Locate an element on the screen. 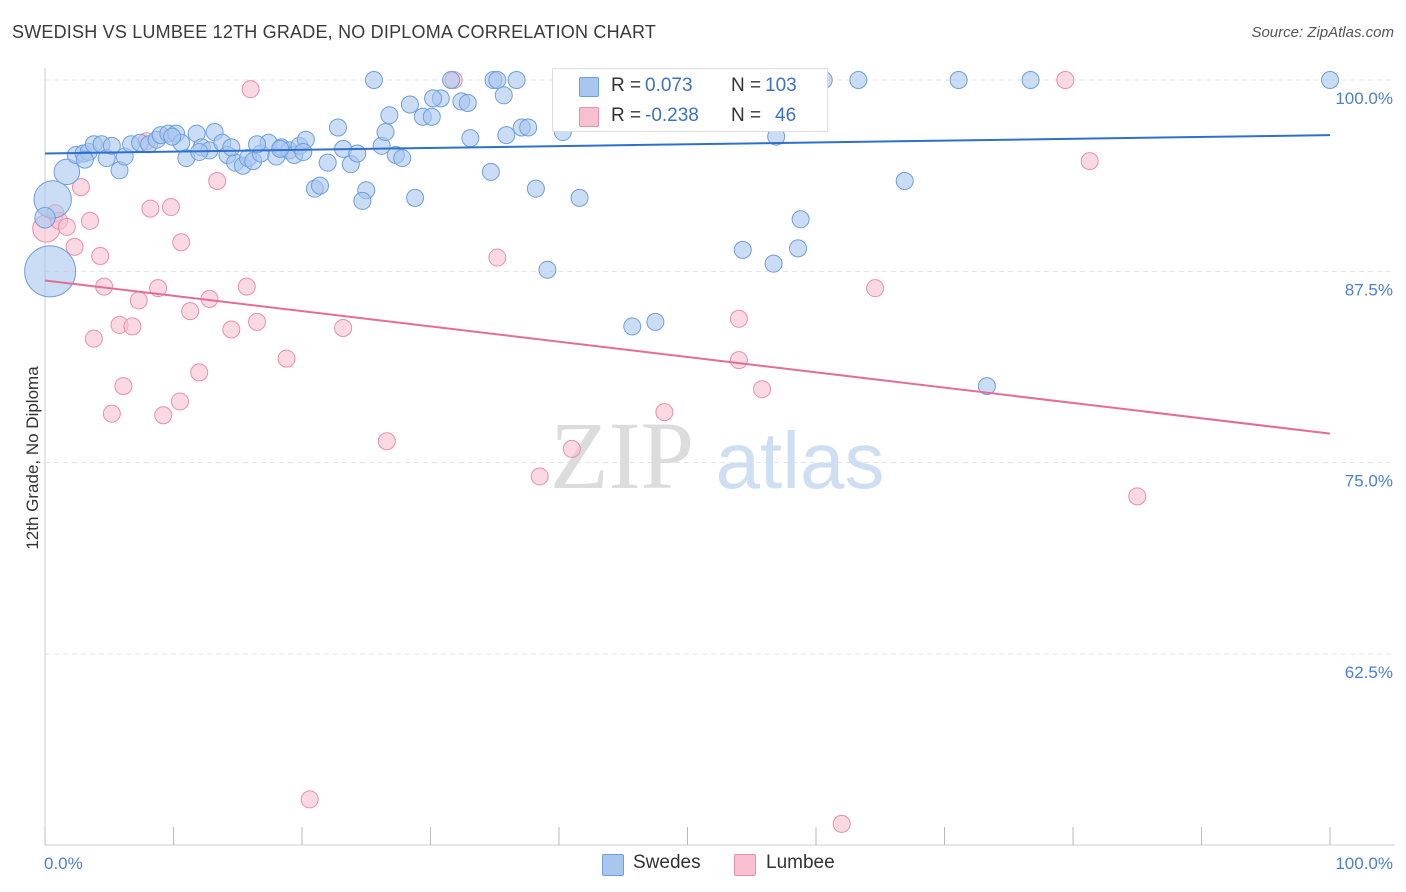 Image resolution: width=1406 pixels, height=892 pixels. swedes-r-value: 0.073 is located at coordinates (669, 85).